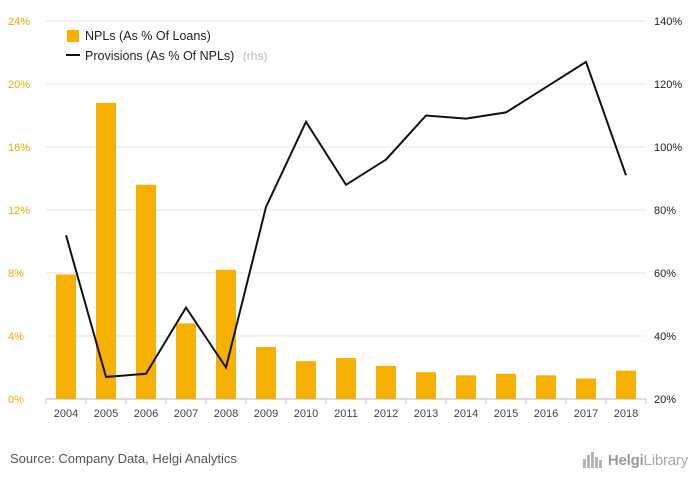 The height and width of the screenshot is (483, 700). I want to click on y-right-tick-label: 80%, so click(665, 211).